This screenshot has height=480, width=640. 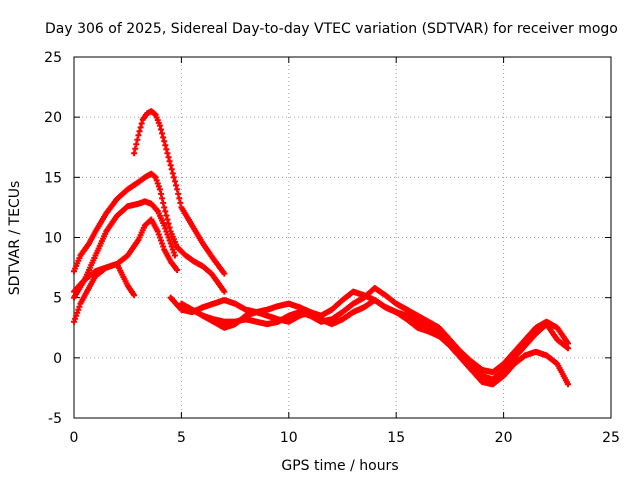 I want to click on series-arc-a, so click(x=149, y=232).